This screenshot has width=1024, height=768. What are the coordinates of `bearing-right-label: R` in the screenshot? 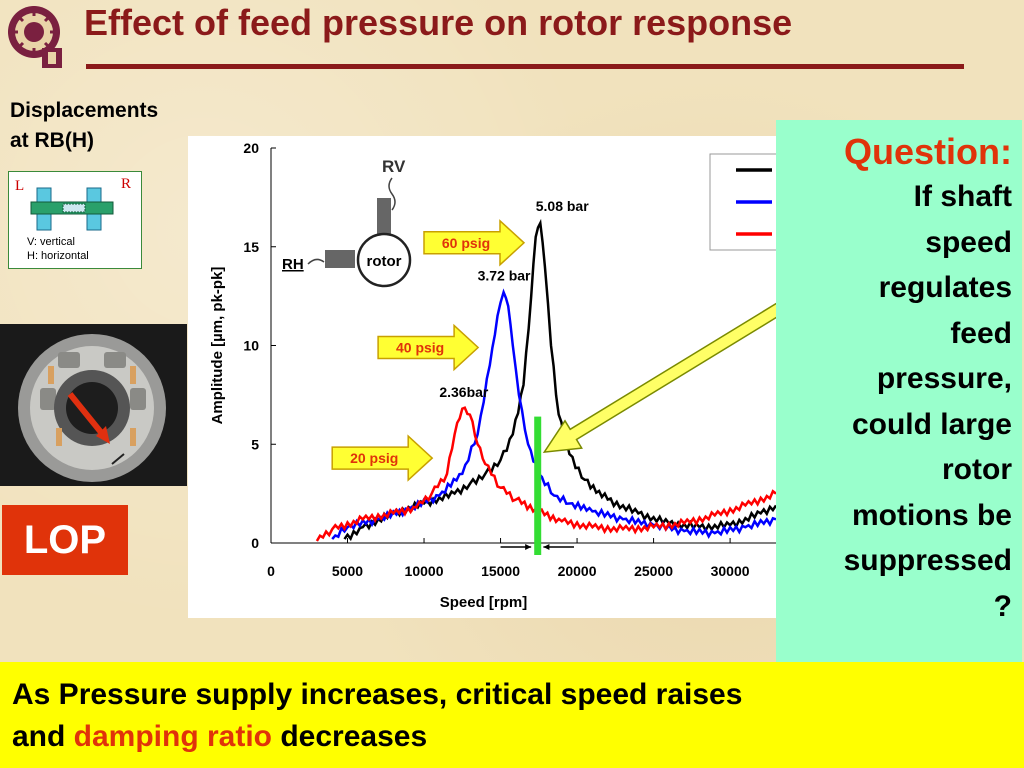 It's located at (126, 184).